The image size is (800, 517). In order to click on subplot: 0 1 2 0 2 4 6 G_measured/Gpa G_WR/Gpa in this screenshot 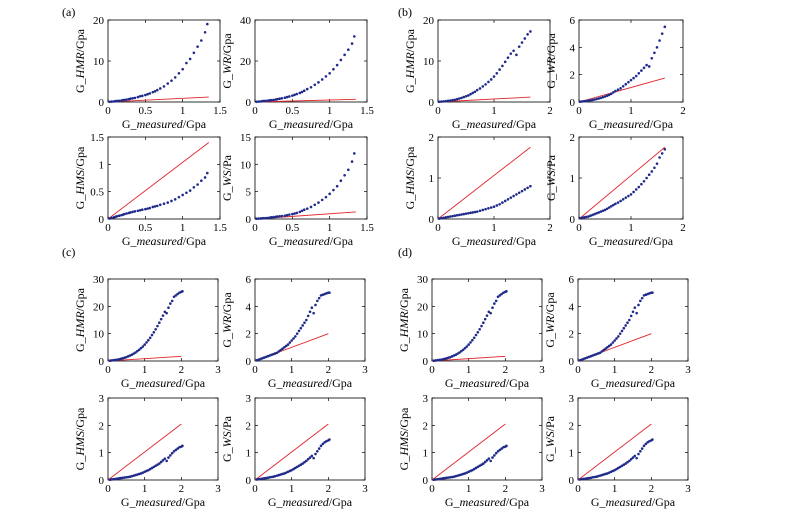, I will do `click(615, 73)`.